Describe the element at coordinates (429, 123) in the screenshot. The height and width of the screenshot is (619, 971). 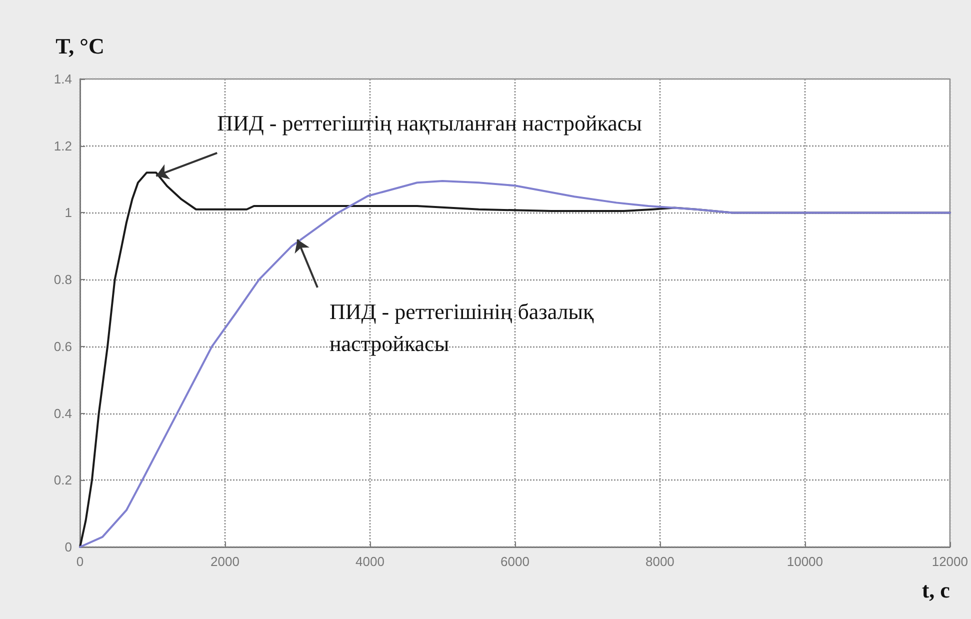
I see `annotation: ПИД - реттегіштің нақтыланған настройкасы` at that location.